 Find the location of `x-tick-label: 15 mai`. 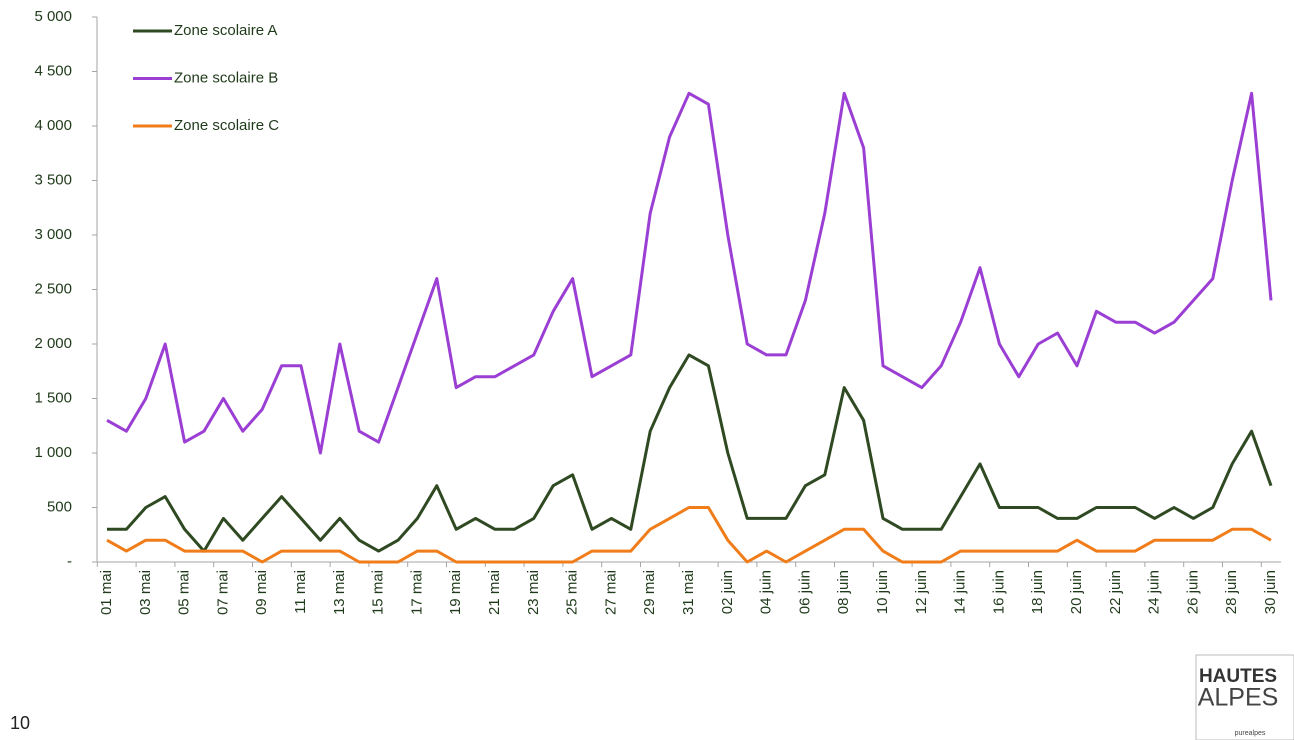

x-tick-label: 15 mai is located at coordinates (378, 592).